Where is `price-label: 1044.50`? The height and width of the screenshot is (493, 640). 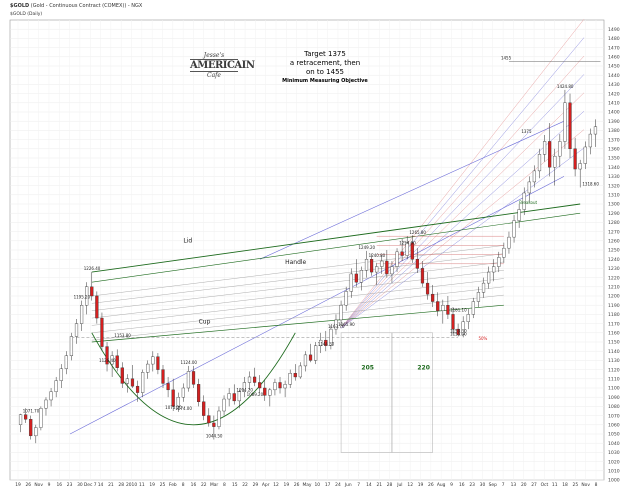
price-label: 1044.50 is located at coordinates (214, 436).